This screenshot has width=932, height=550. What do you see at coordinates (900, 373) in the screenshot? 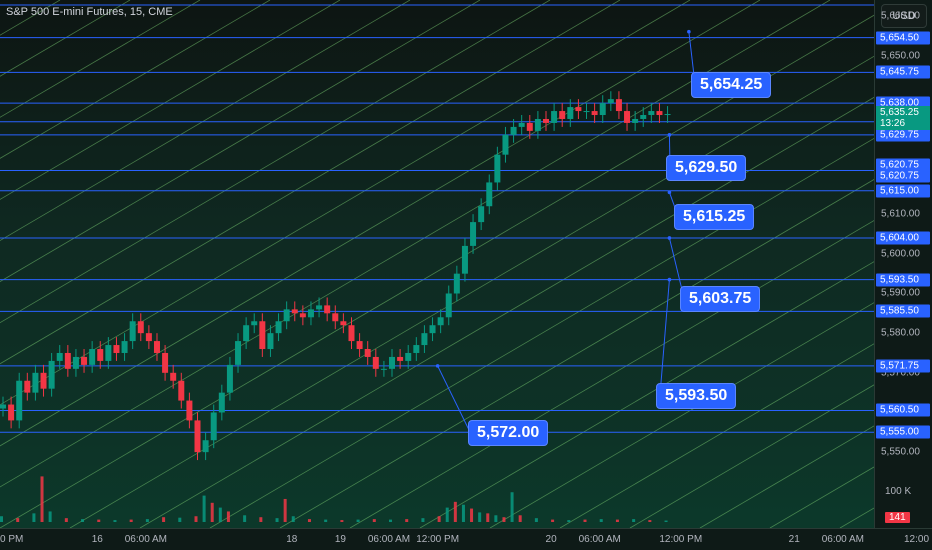
I see `price-tick-label: 5,570.00` at bounding box center [900, 373].